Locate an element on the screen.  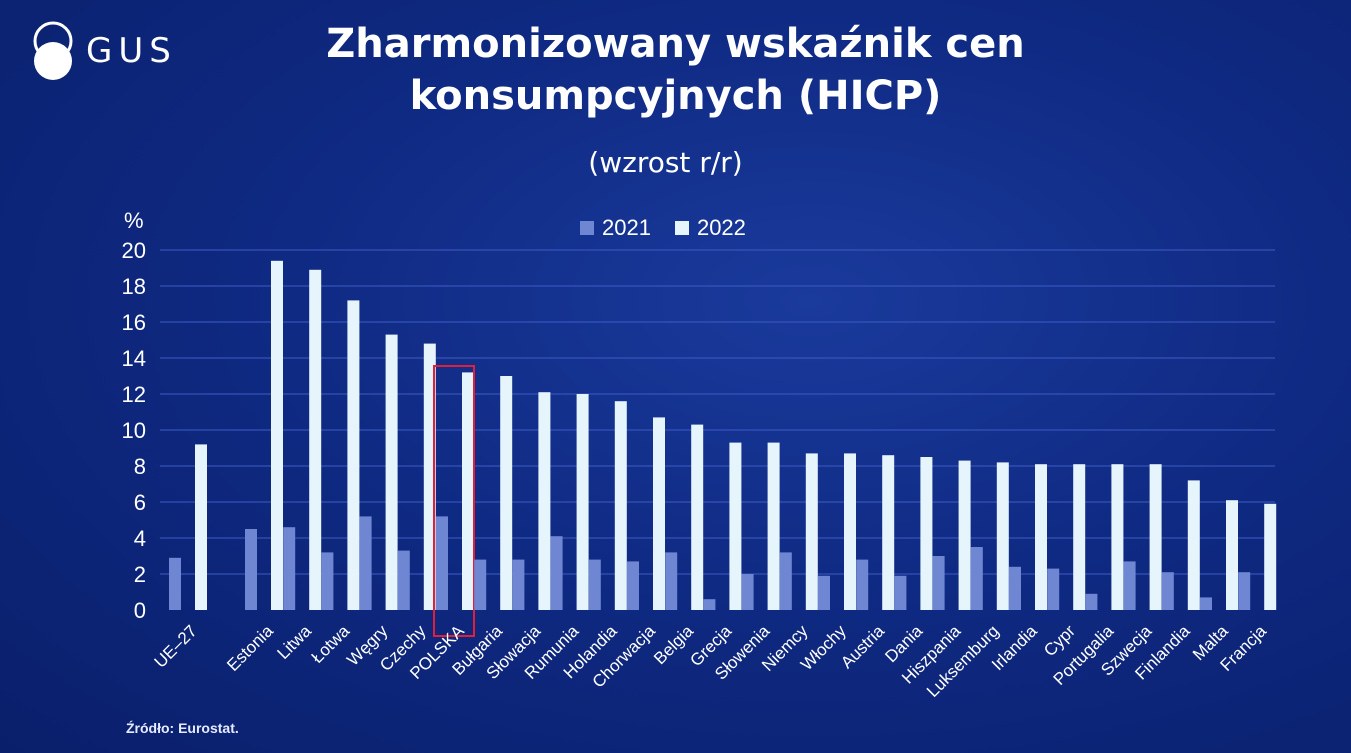
x-tick-label: Estonia is located at coordinates (250, 648).